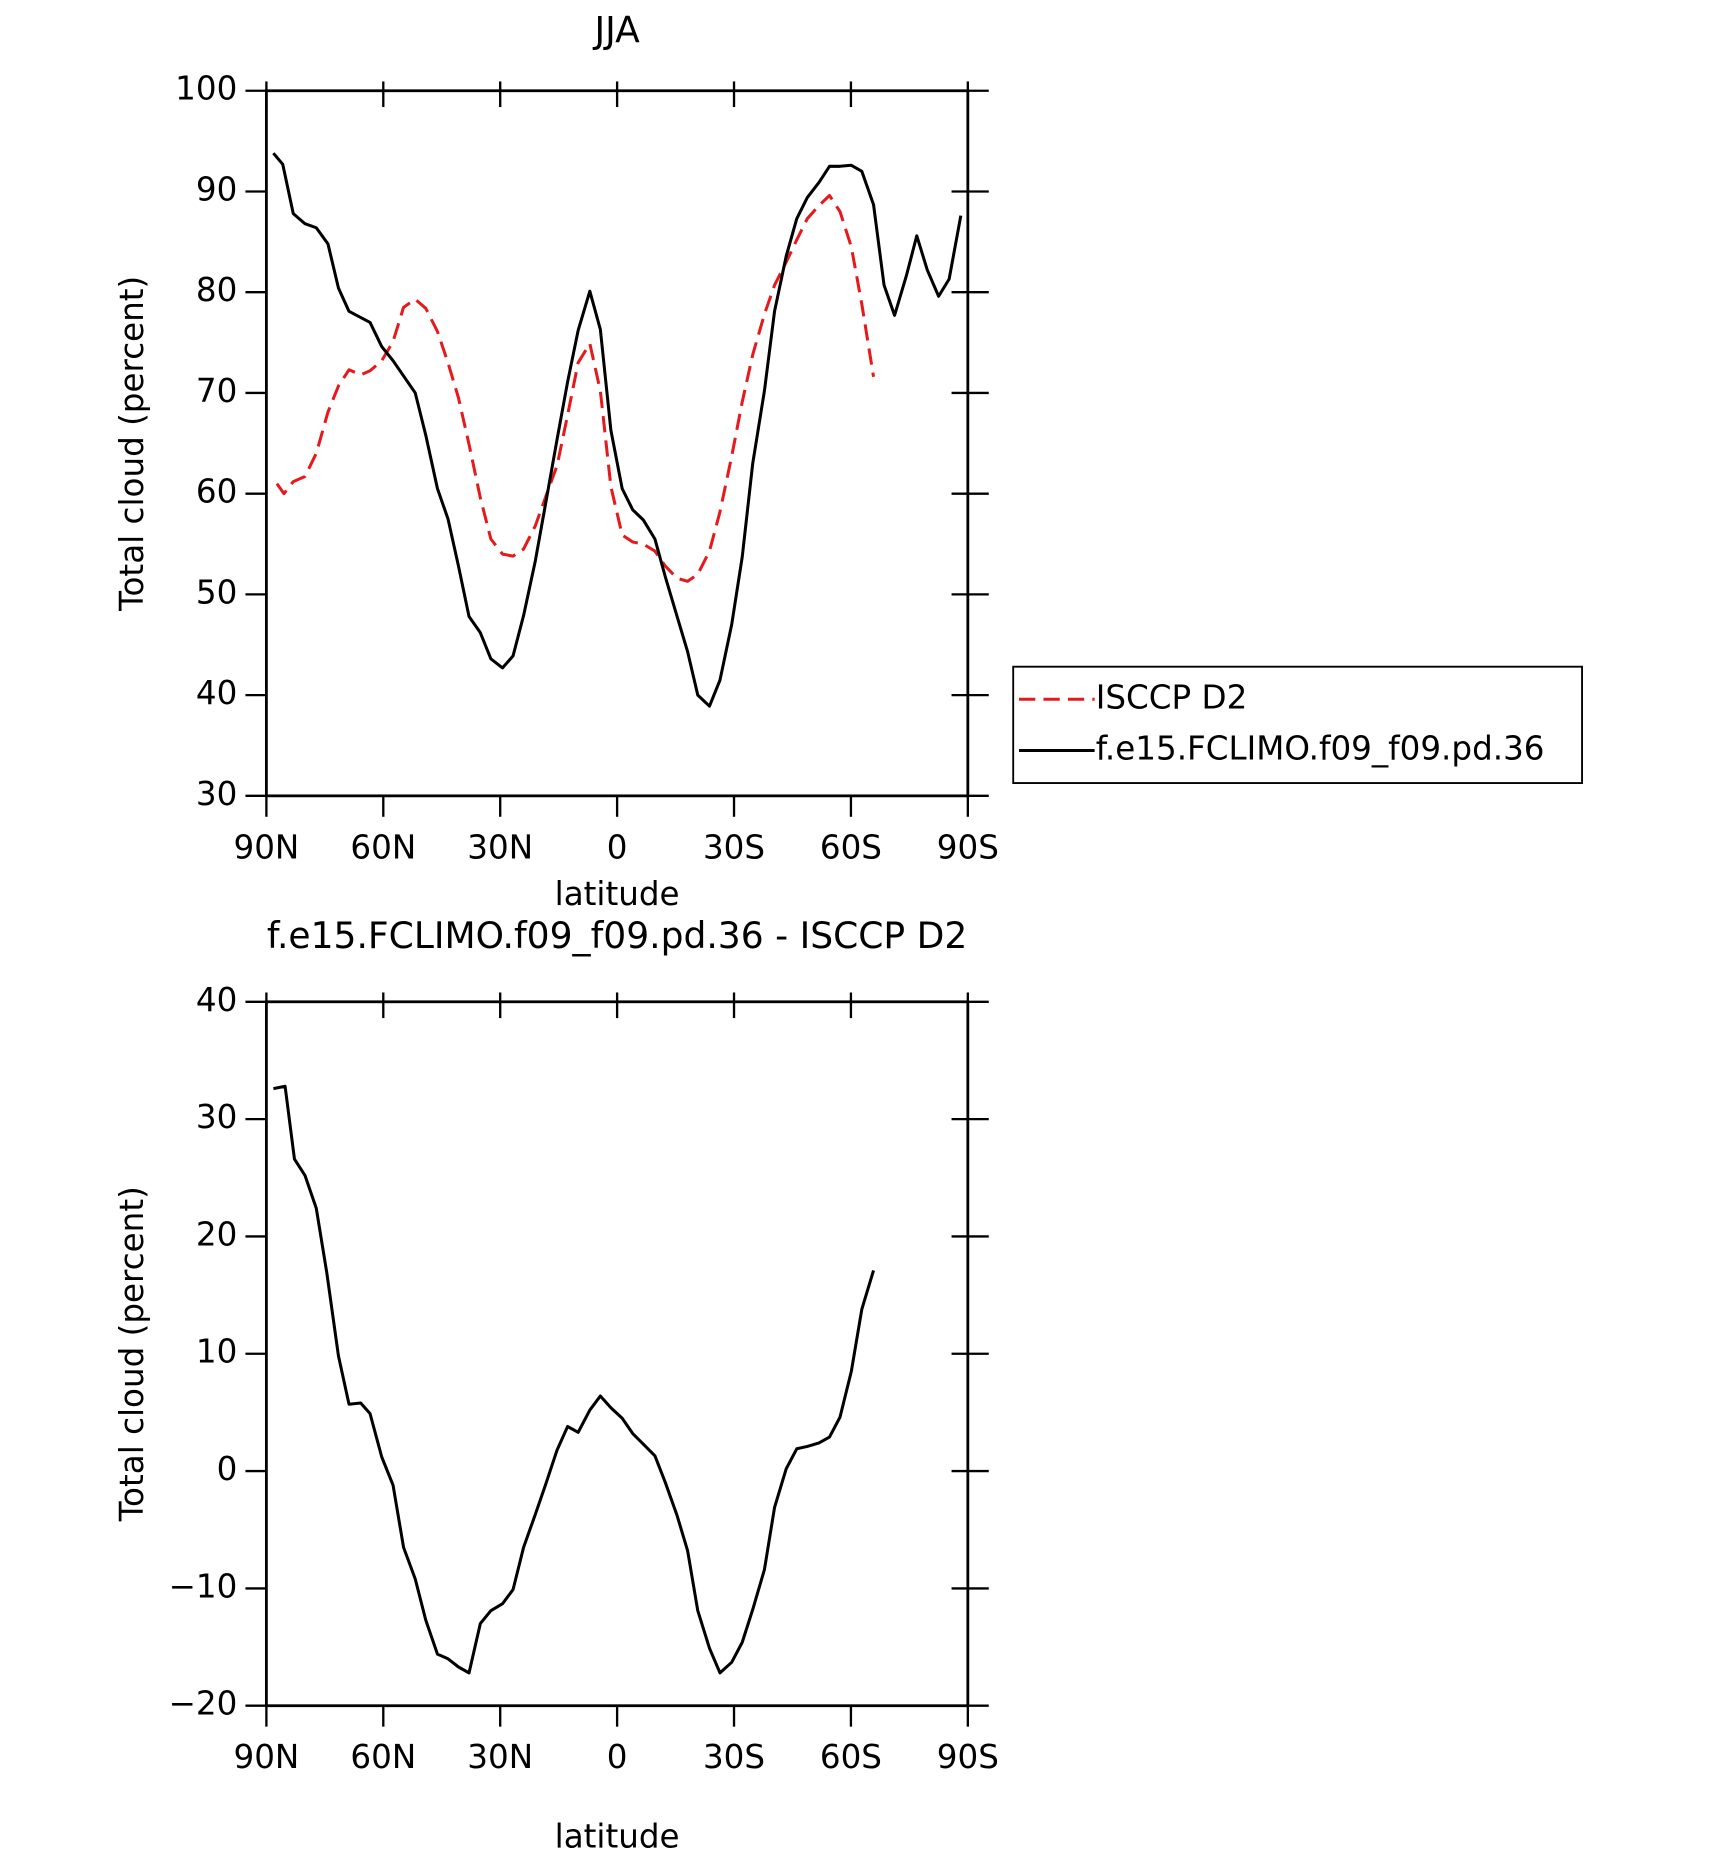 The image size is (1710, 1850). What do you see at coordinates (227, 1469) in the screenshot?
I see `y-tick-label: 0` at bounding box center [227, 1469].